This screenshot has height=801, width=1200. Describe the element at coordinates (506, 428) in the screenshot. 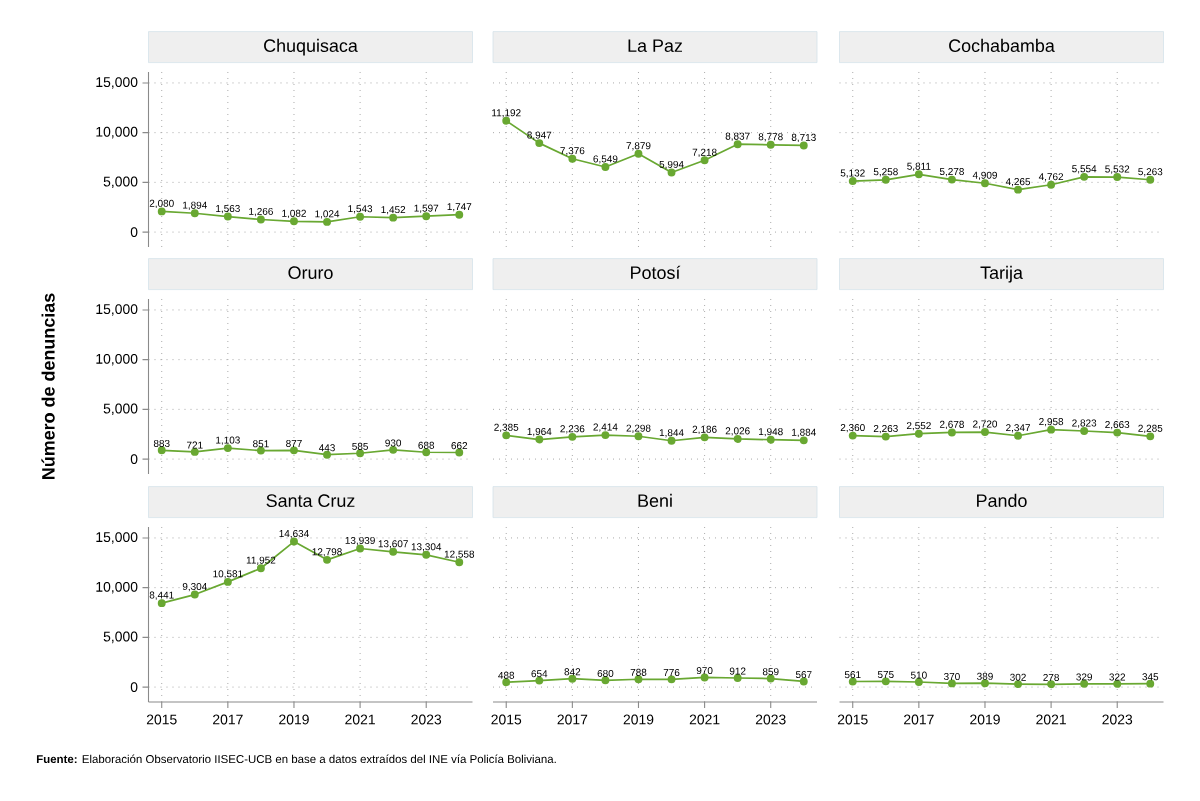

I see `data-label: 2,385` at that location.